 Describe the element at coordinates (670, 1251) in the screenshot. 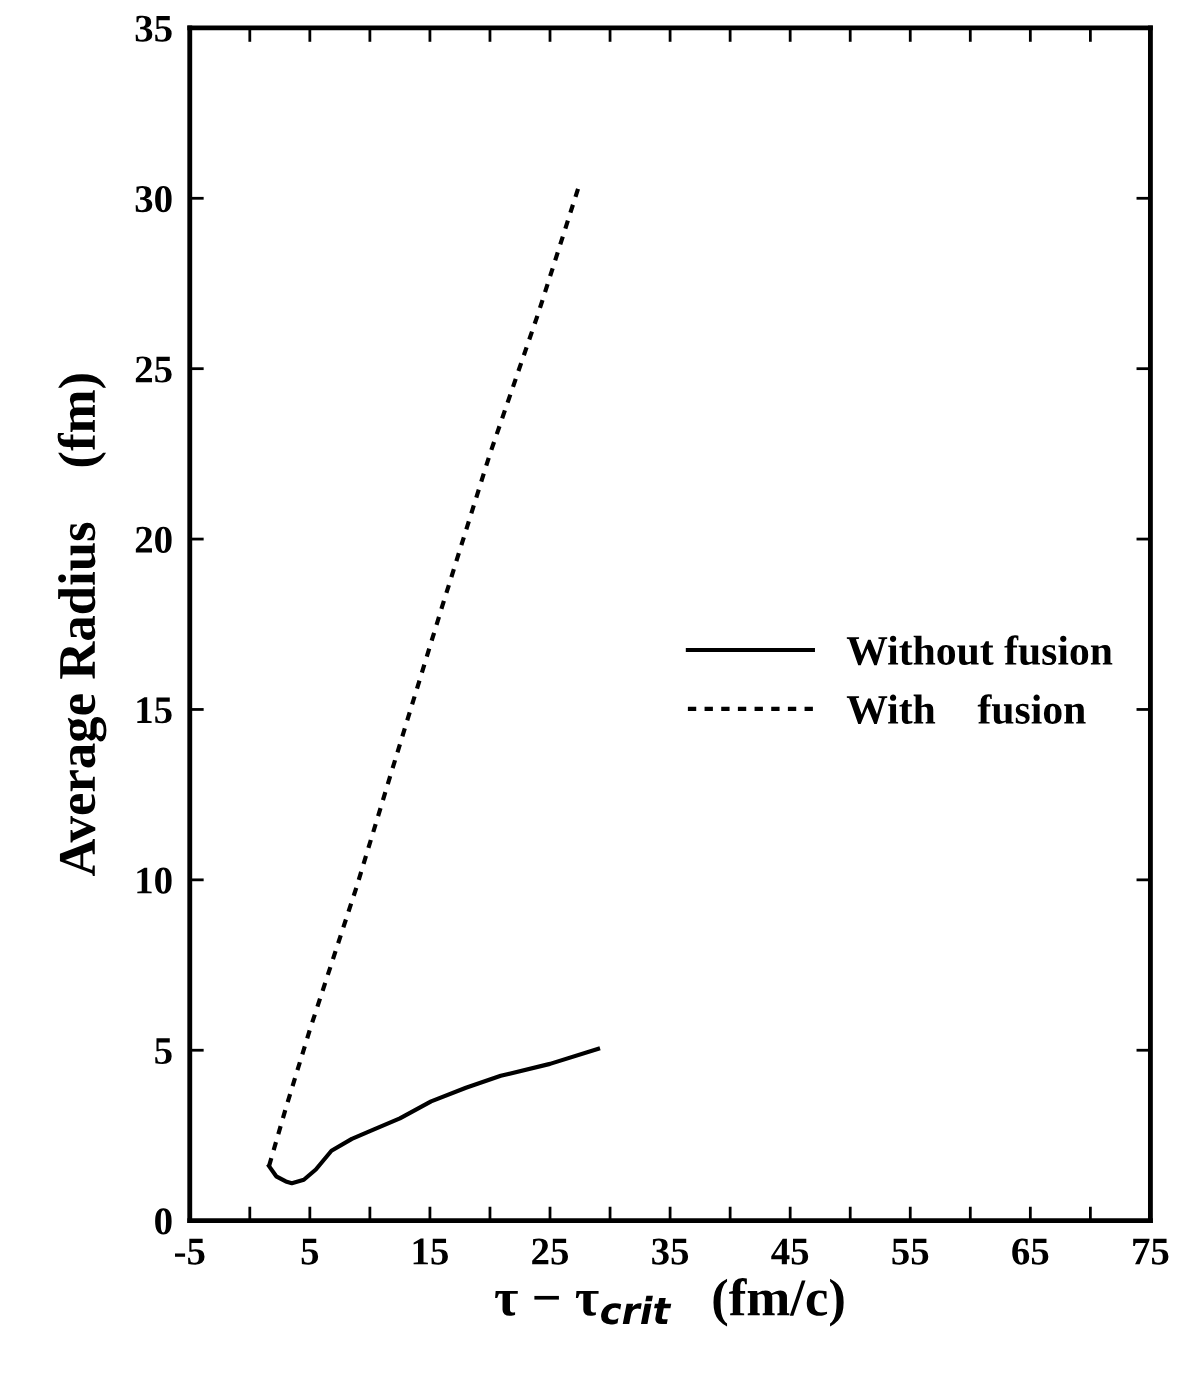

I see `x-tick-label: 35` at that location.